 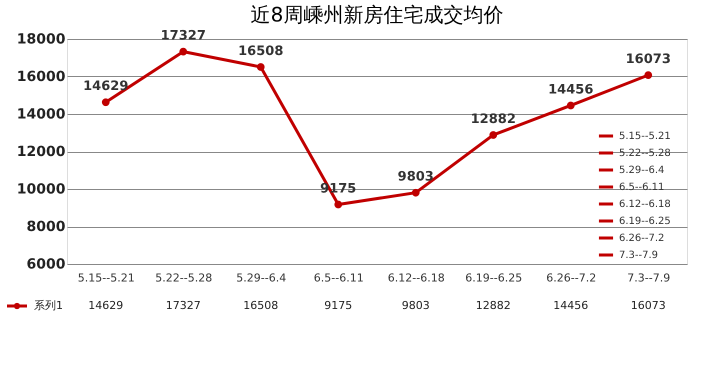 What do you see at coordinates (183, 305) in the screenshot?
I see `text: 17327` at bounding box center [183, 305].